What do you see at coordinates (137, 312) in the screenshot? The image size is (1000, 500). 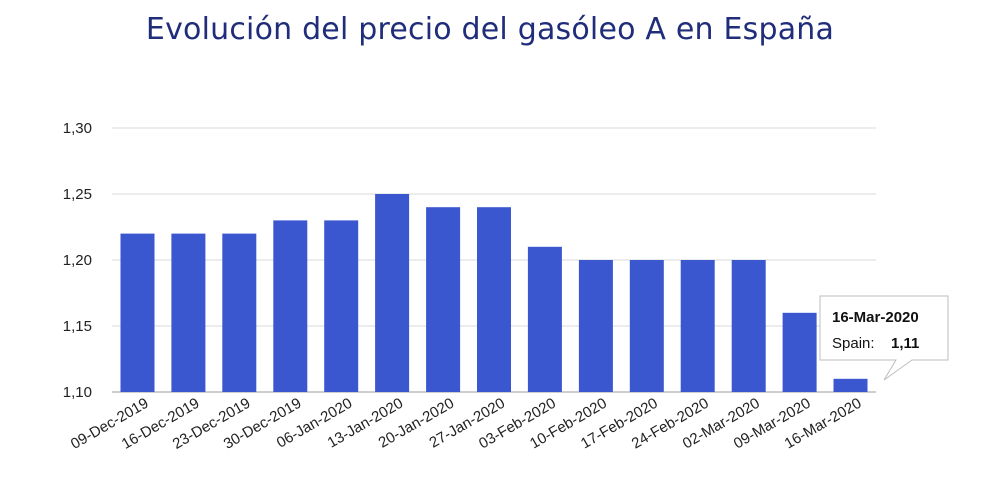 I see `bar-09-Dec-2019` at bounding box center [137, 312].